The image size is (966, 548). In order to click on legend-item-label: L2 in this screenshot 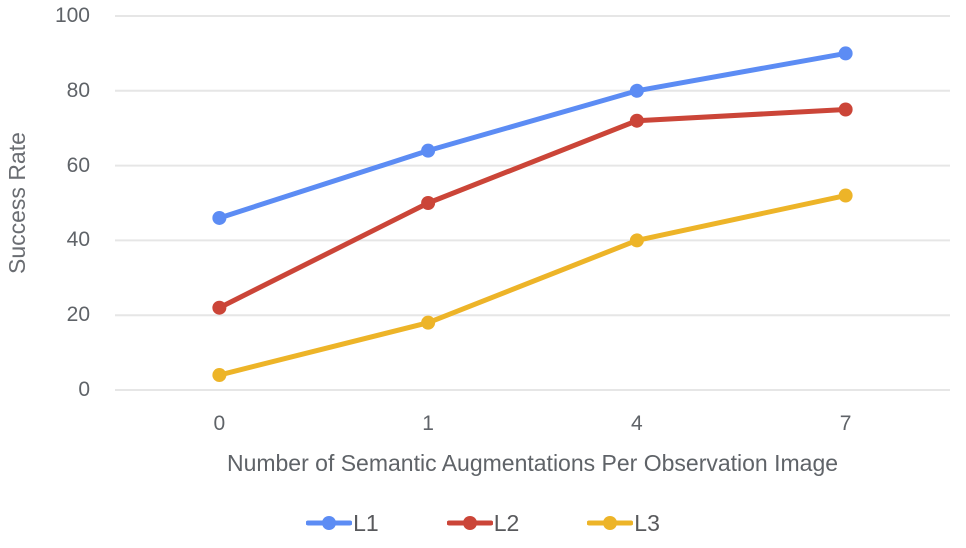, I will do `click(506, 523)`.